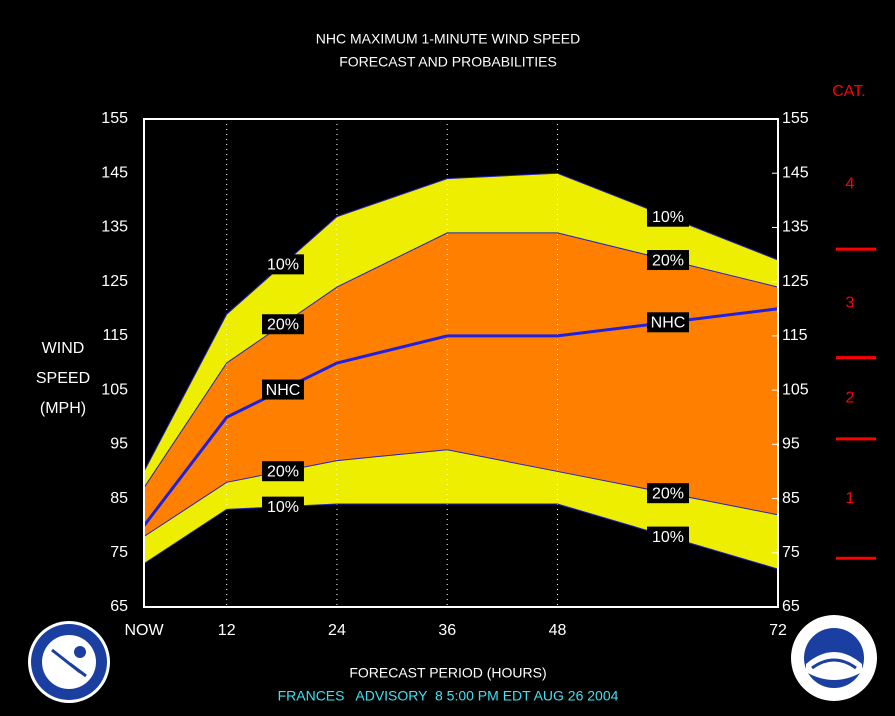 This screenshot has height=716, width=895. Describe the element at coordinates (795, 118) in the screenshot. I see `y-tick-label-right: 155` at that location.